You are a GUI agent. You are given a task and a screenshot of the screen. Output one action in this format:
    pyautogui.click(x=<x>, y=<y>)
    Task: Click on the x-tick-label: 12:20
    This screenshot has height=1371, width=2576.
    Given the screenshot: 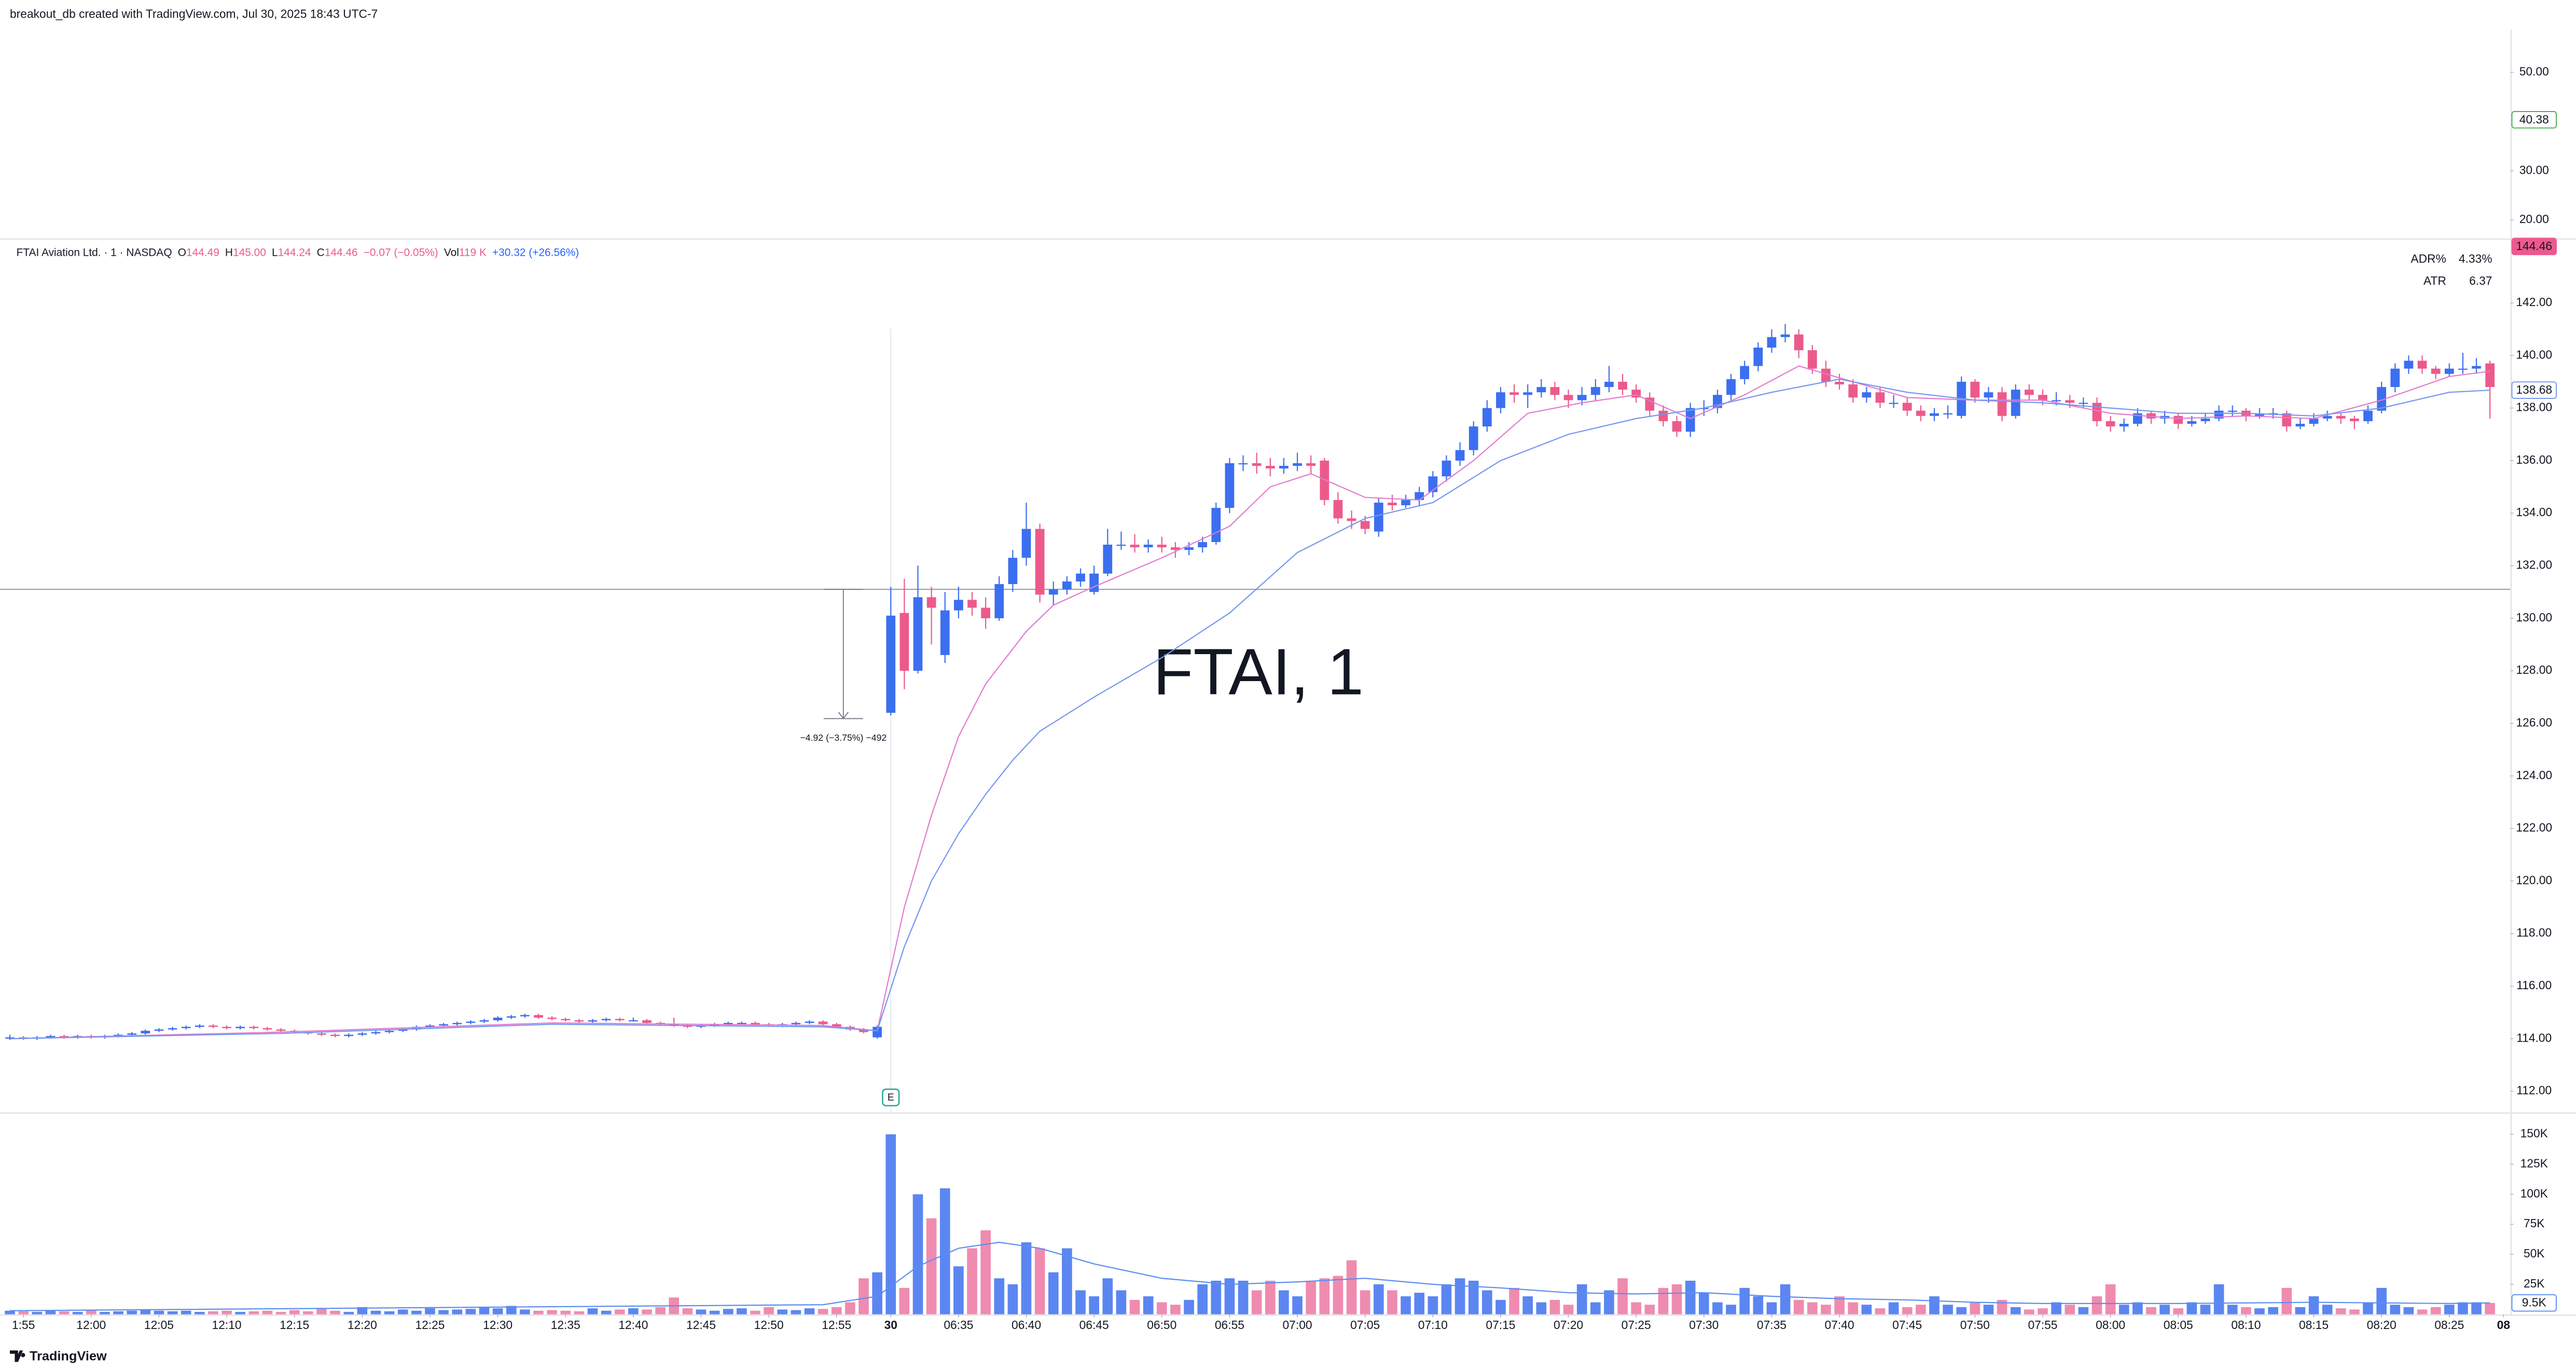 What is the action you would take?
    pyautogui.click(x=362, y=1325)
    